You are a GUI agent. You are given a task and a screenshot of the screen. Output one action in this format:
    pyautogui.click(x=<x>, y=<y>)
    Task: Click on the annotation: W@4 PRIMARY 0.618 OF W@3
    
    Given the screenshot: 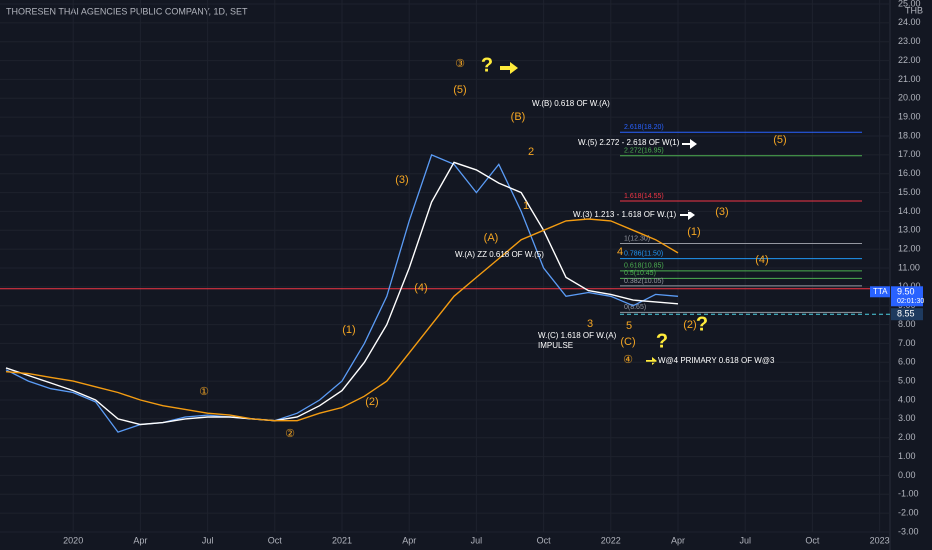 What is the action you would take?
    pyautogui.click(x=716, y=360)
    